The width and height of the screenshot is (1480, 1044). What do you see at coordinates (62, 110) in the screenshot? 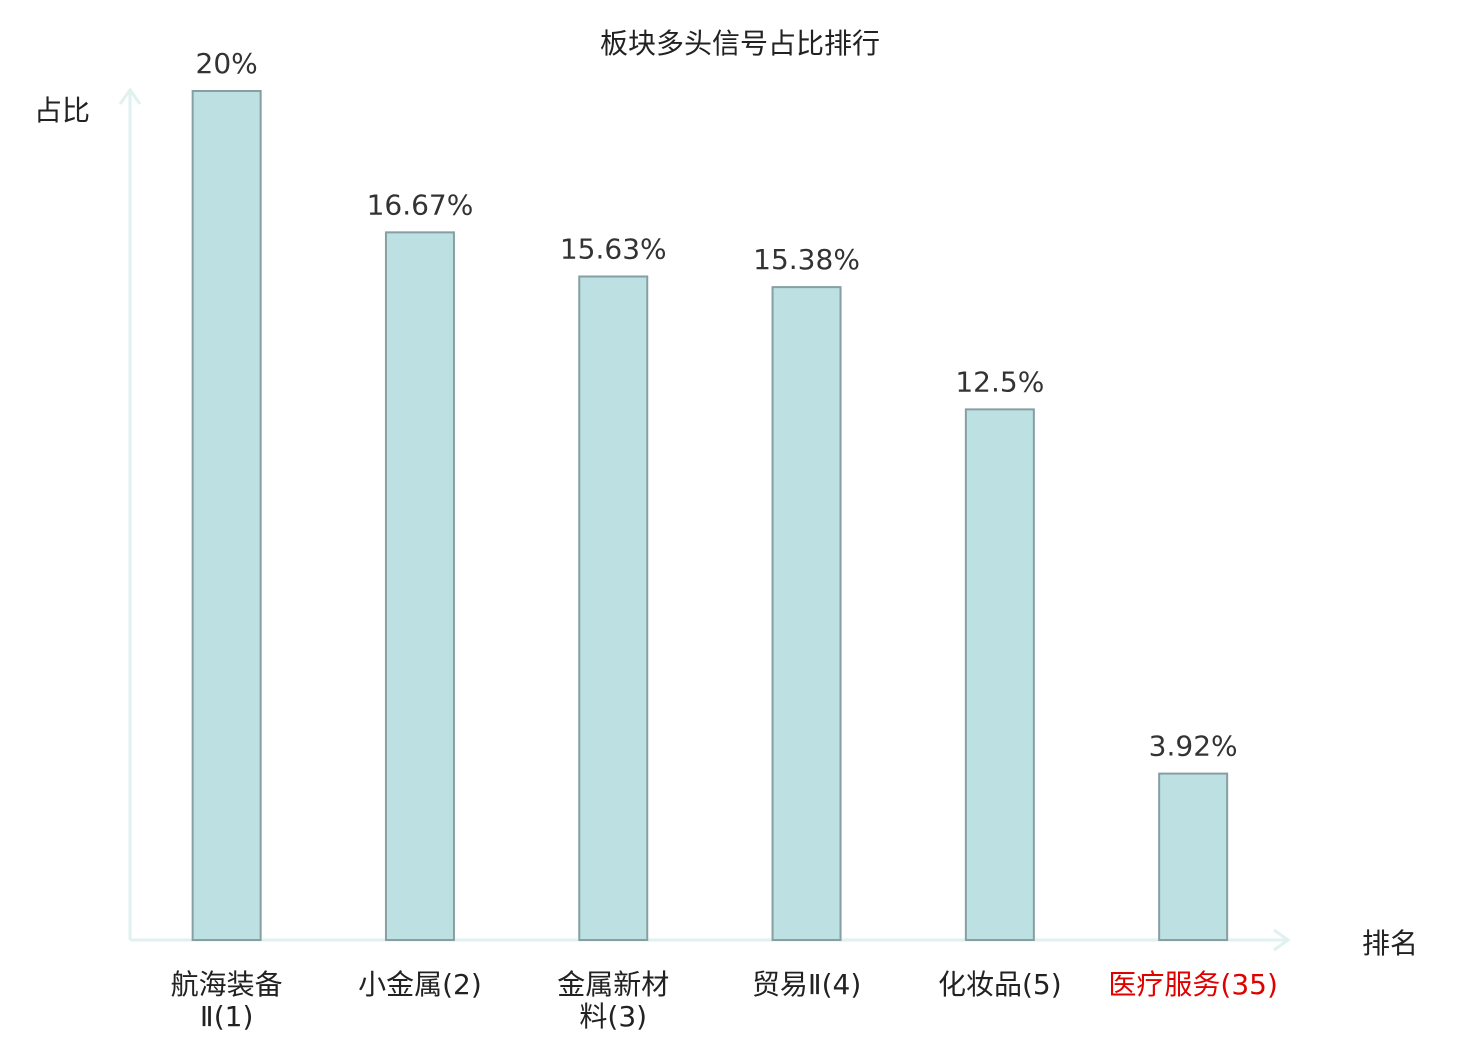
I see `y-axis-label: 占比` at bounding box center [62, 110].